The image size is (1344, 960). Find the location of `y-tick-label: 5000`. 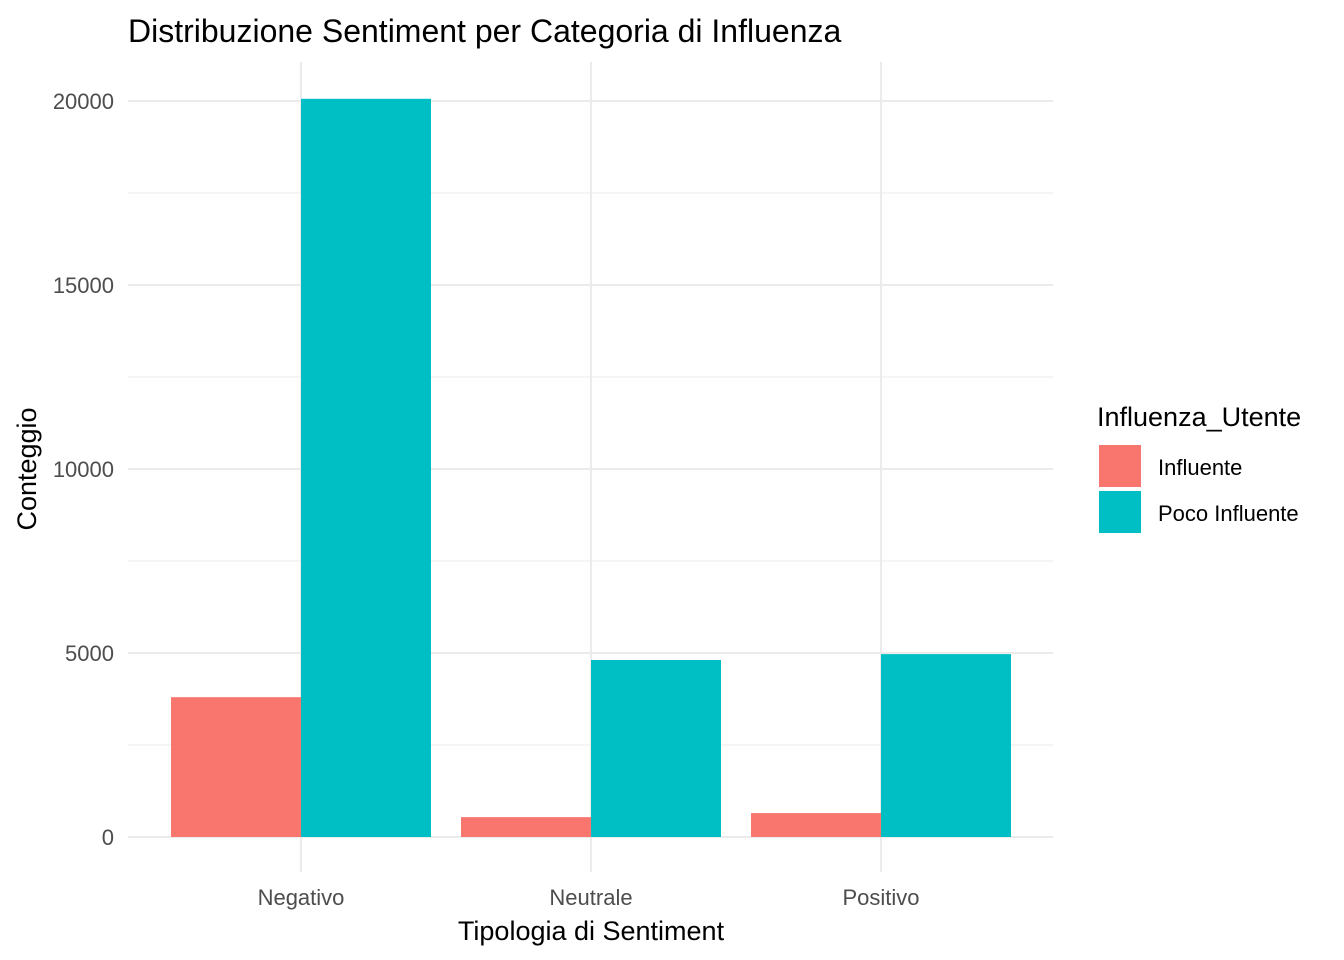

y-tick-label: 5000 is located at coordinates (89, 653).